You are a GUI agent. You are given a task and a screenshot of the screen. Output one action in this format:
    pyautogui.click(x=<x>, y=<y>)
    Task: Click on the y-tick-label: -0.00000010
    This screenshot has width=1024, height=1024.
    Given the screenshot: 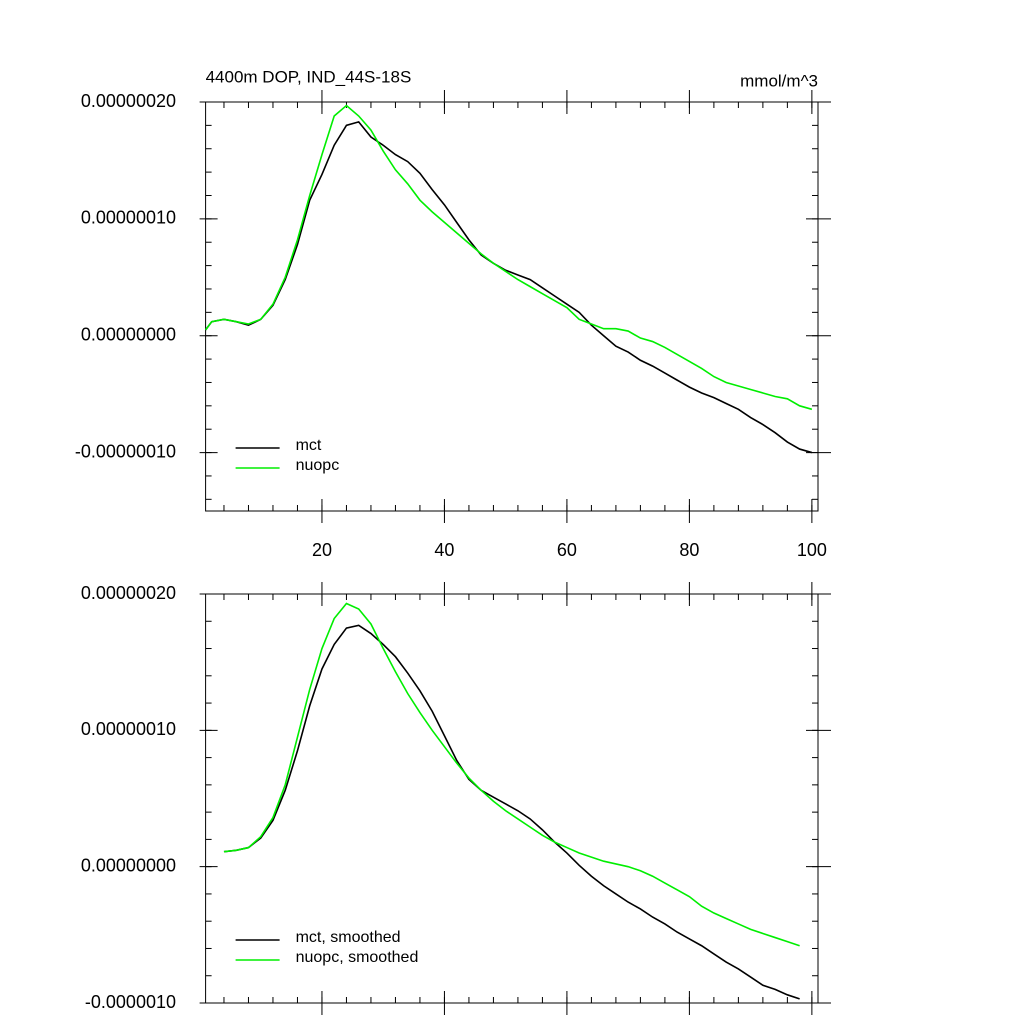 What is the action you would take?
    pyautogui.click(x=125, y=451)
    